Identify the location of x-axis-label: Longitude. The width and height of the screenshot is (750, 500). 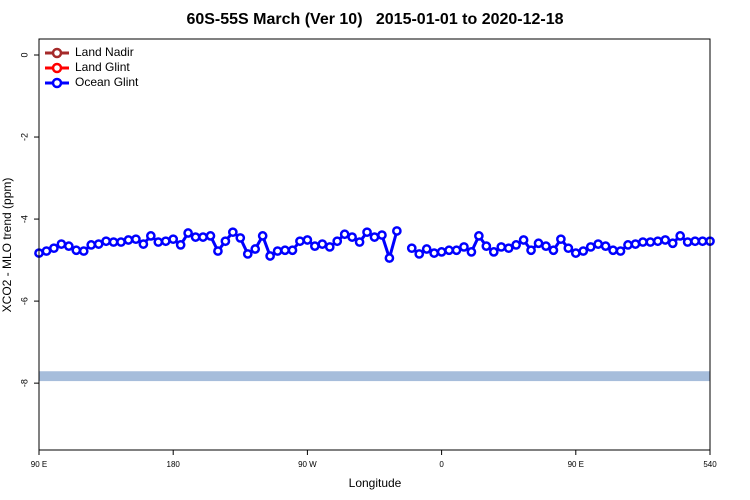
(375, 483).